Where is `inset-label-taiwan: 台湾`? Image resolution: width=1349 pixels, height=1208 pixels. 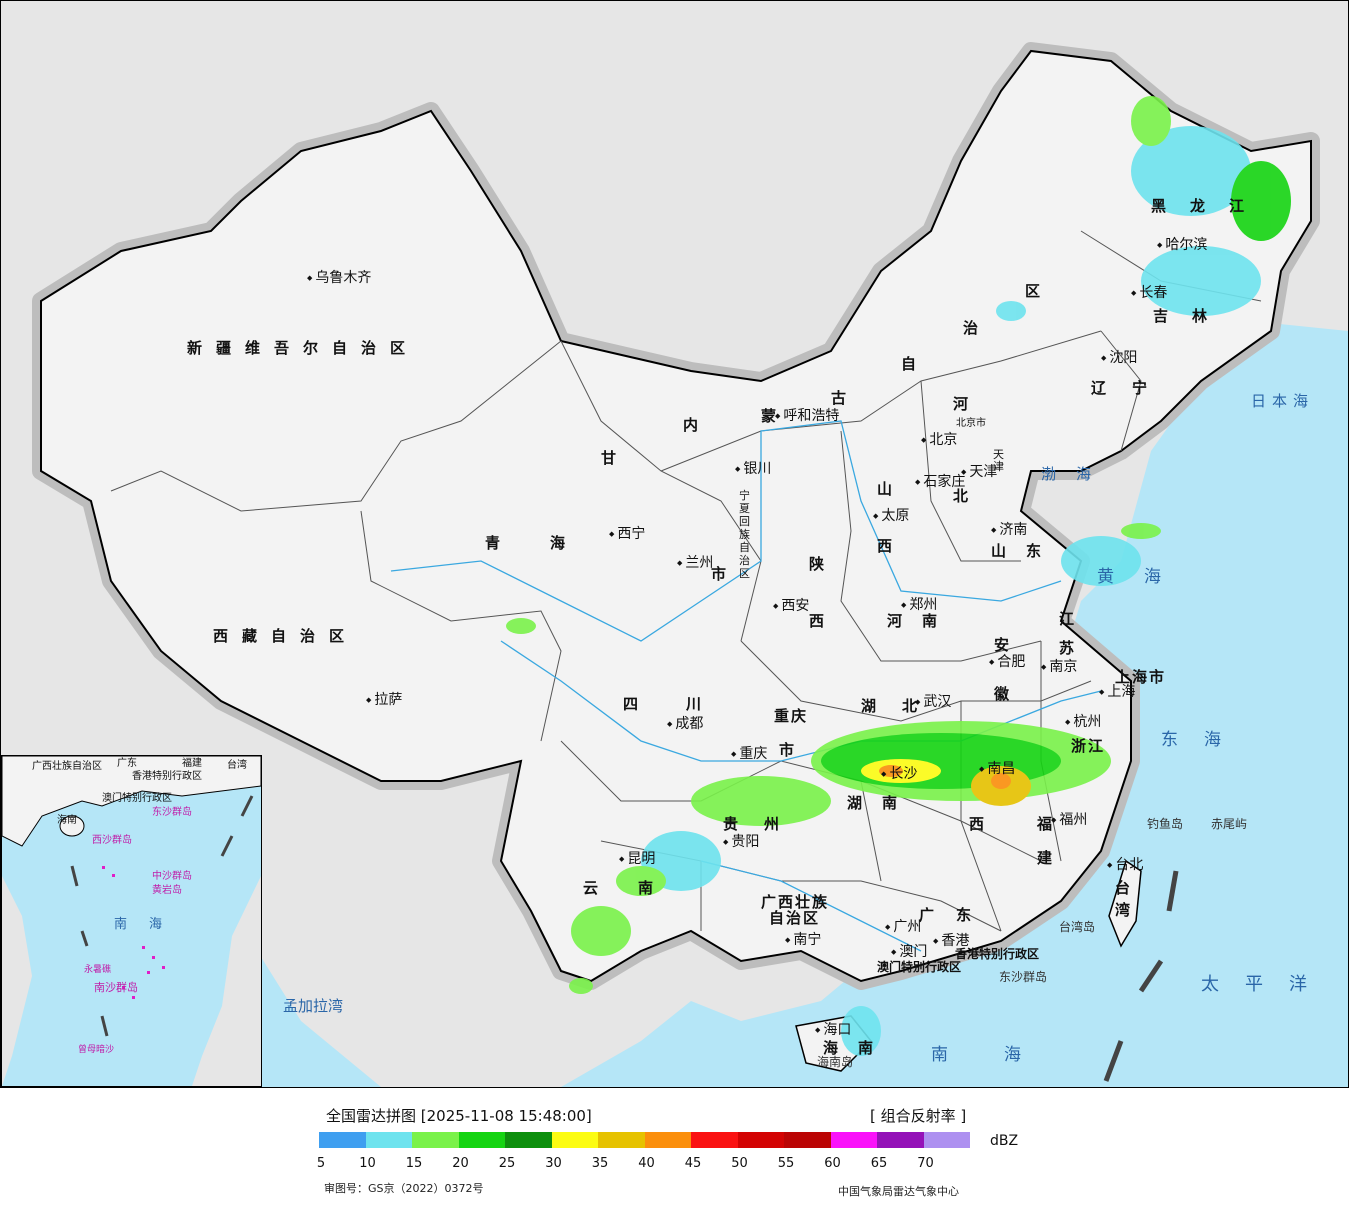
inset-label-taiwan: 台湾 is located at coordinates (237, 765).